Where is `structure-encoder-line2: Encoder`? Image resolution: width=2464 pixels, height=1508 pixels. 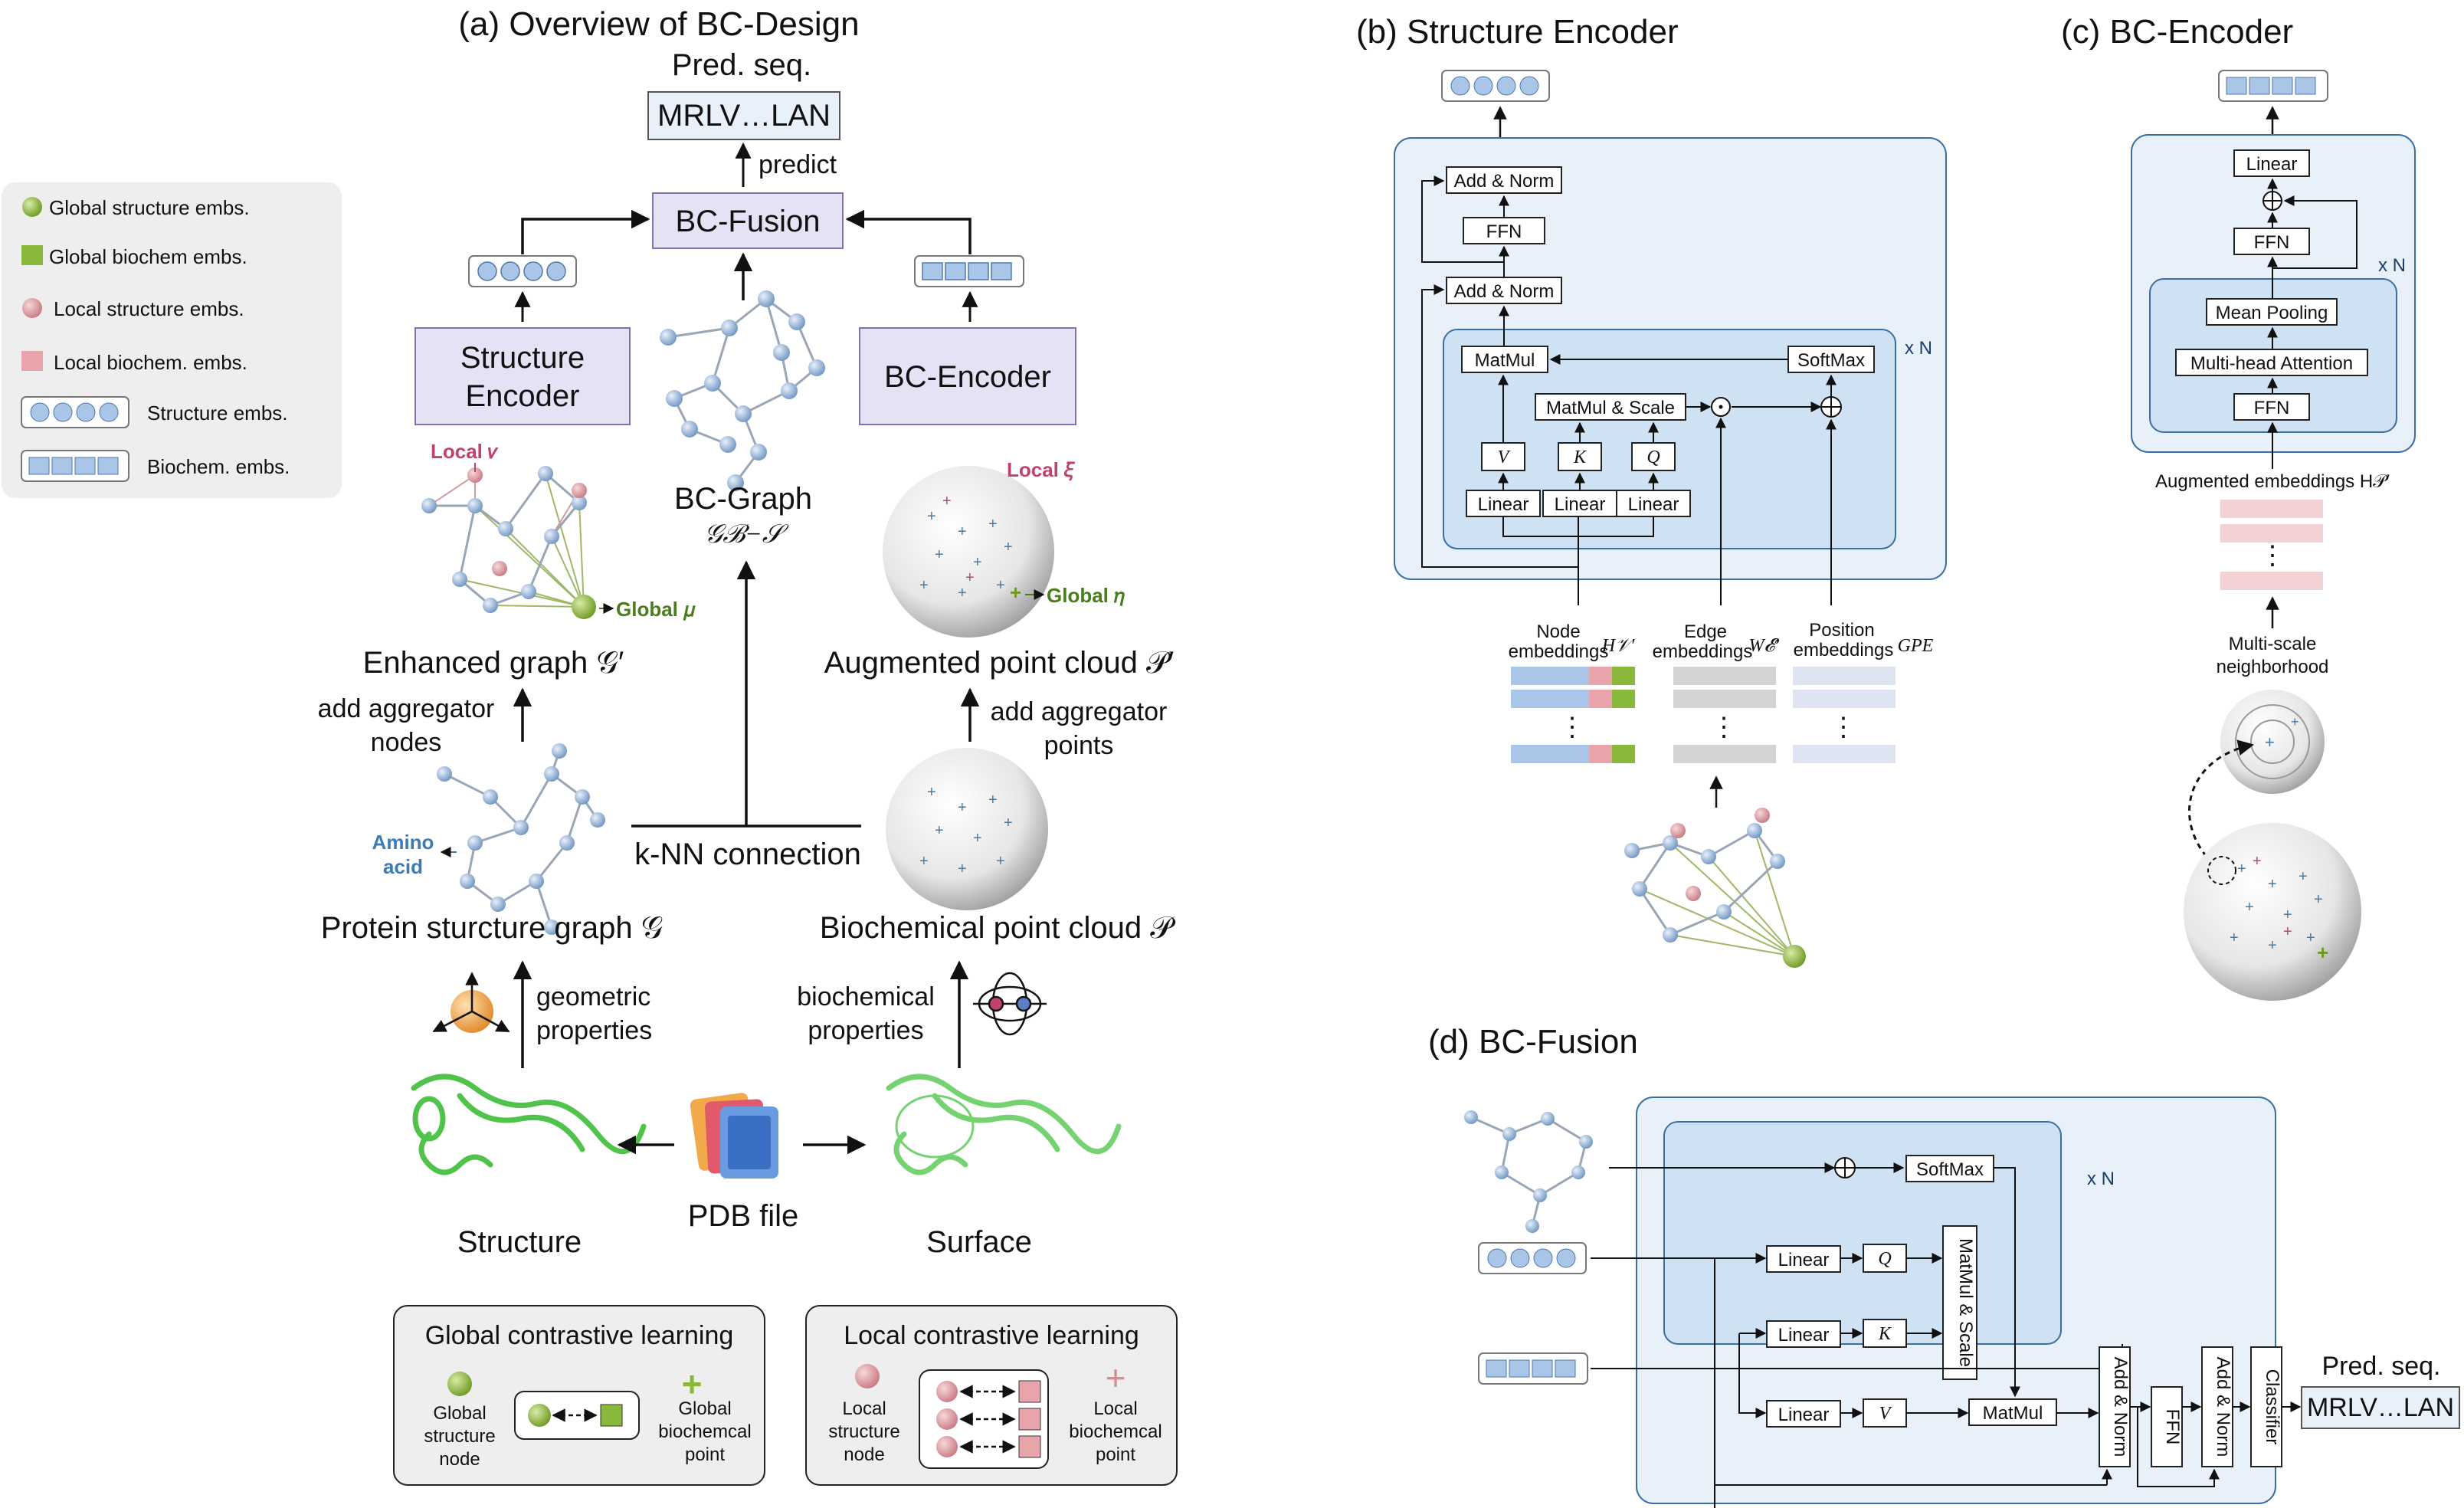
structure-encoder-line2: Encoder is located at coordinates (523, 396).